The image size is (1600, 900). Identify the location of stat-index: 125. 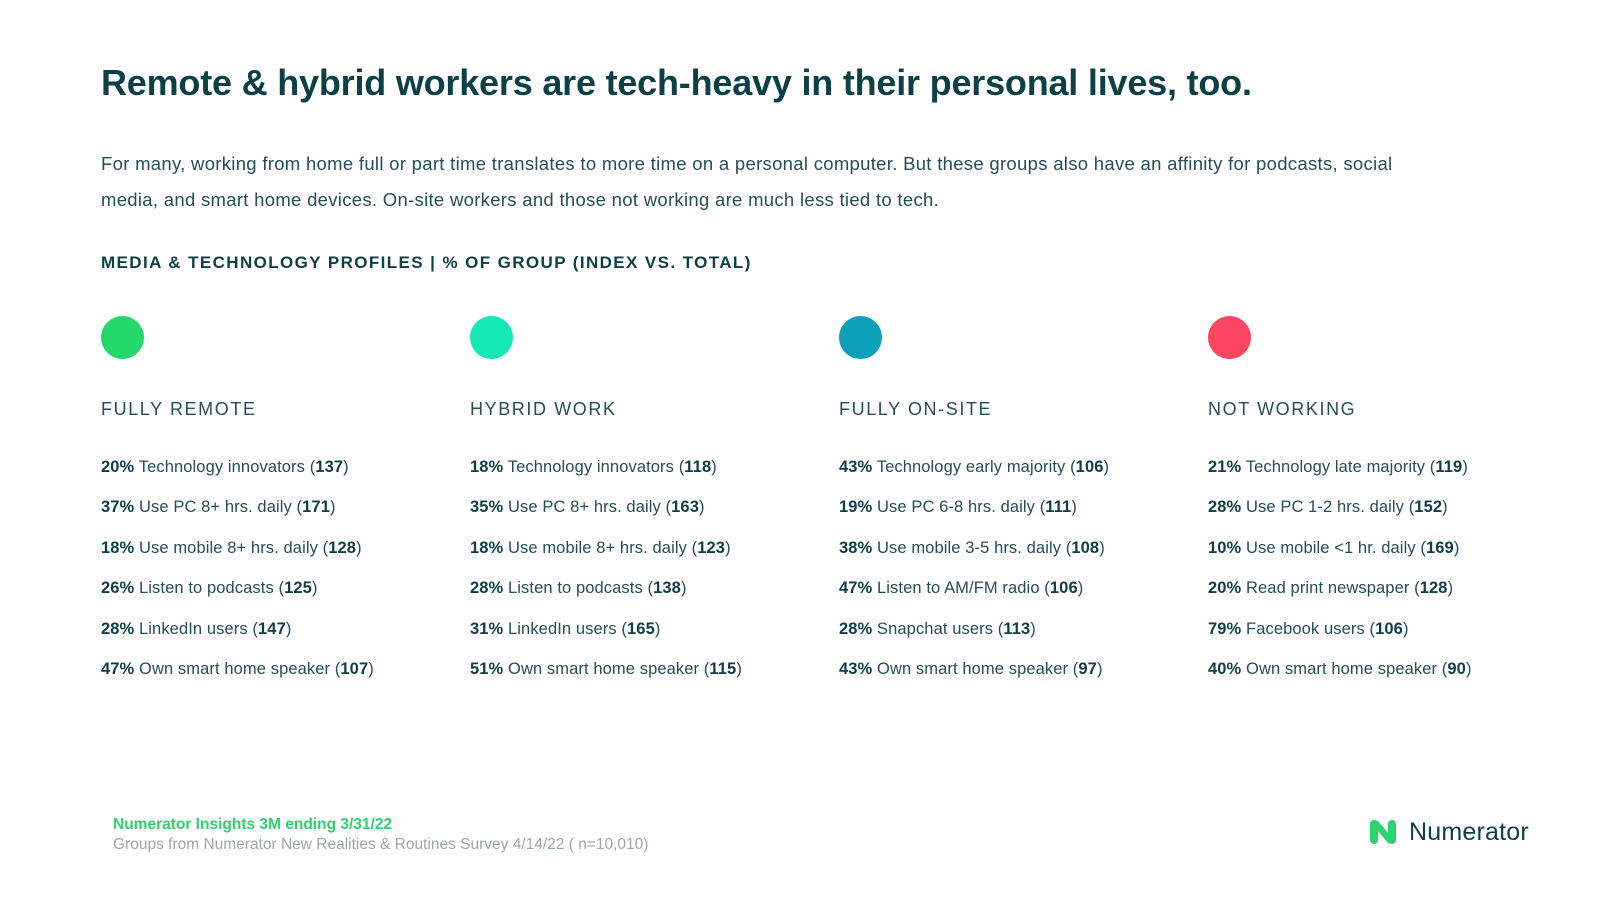
(298, 588).